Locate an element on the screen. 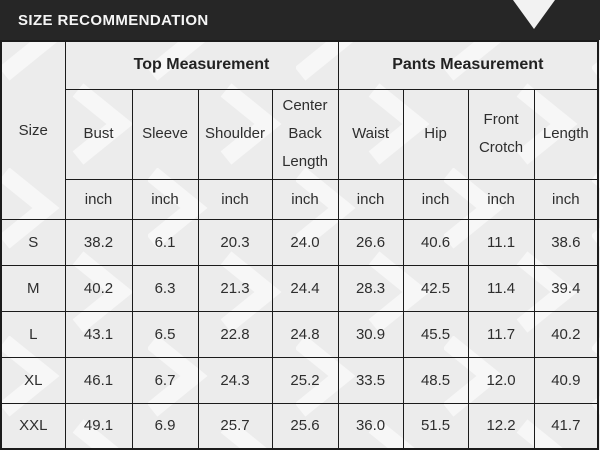 This screenshot has width=600, height=450. cell-hip: 42.5 is located at coordinates (435, 288).